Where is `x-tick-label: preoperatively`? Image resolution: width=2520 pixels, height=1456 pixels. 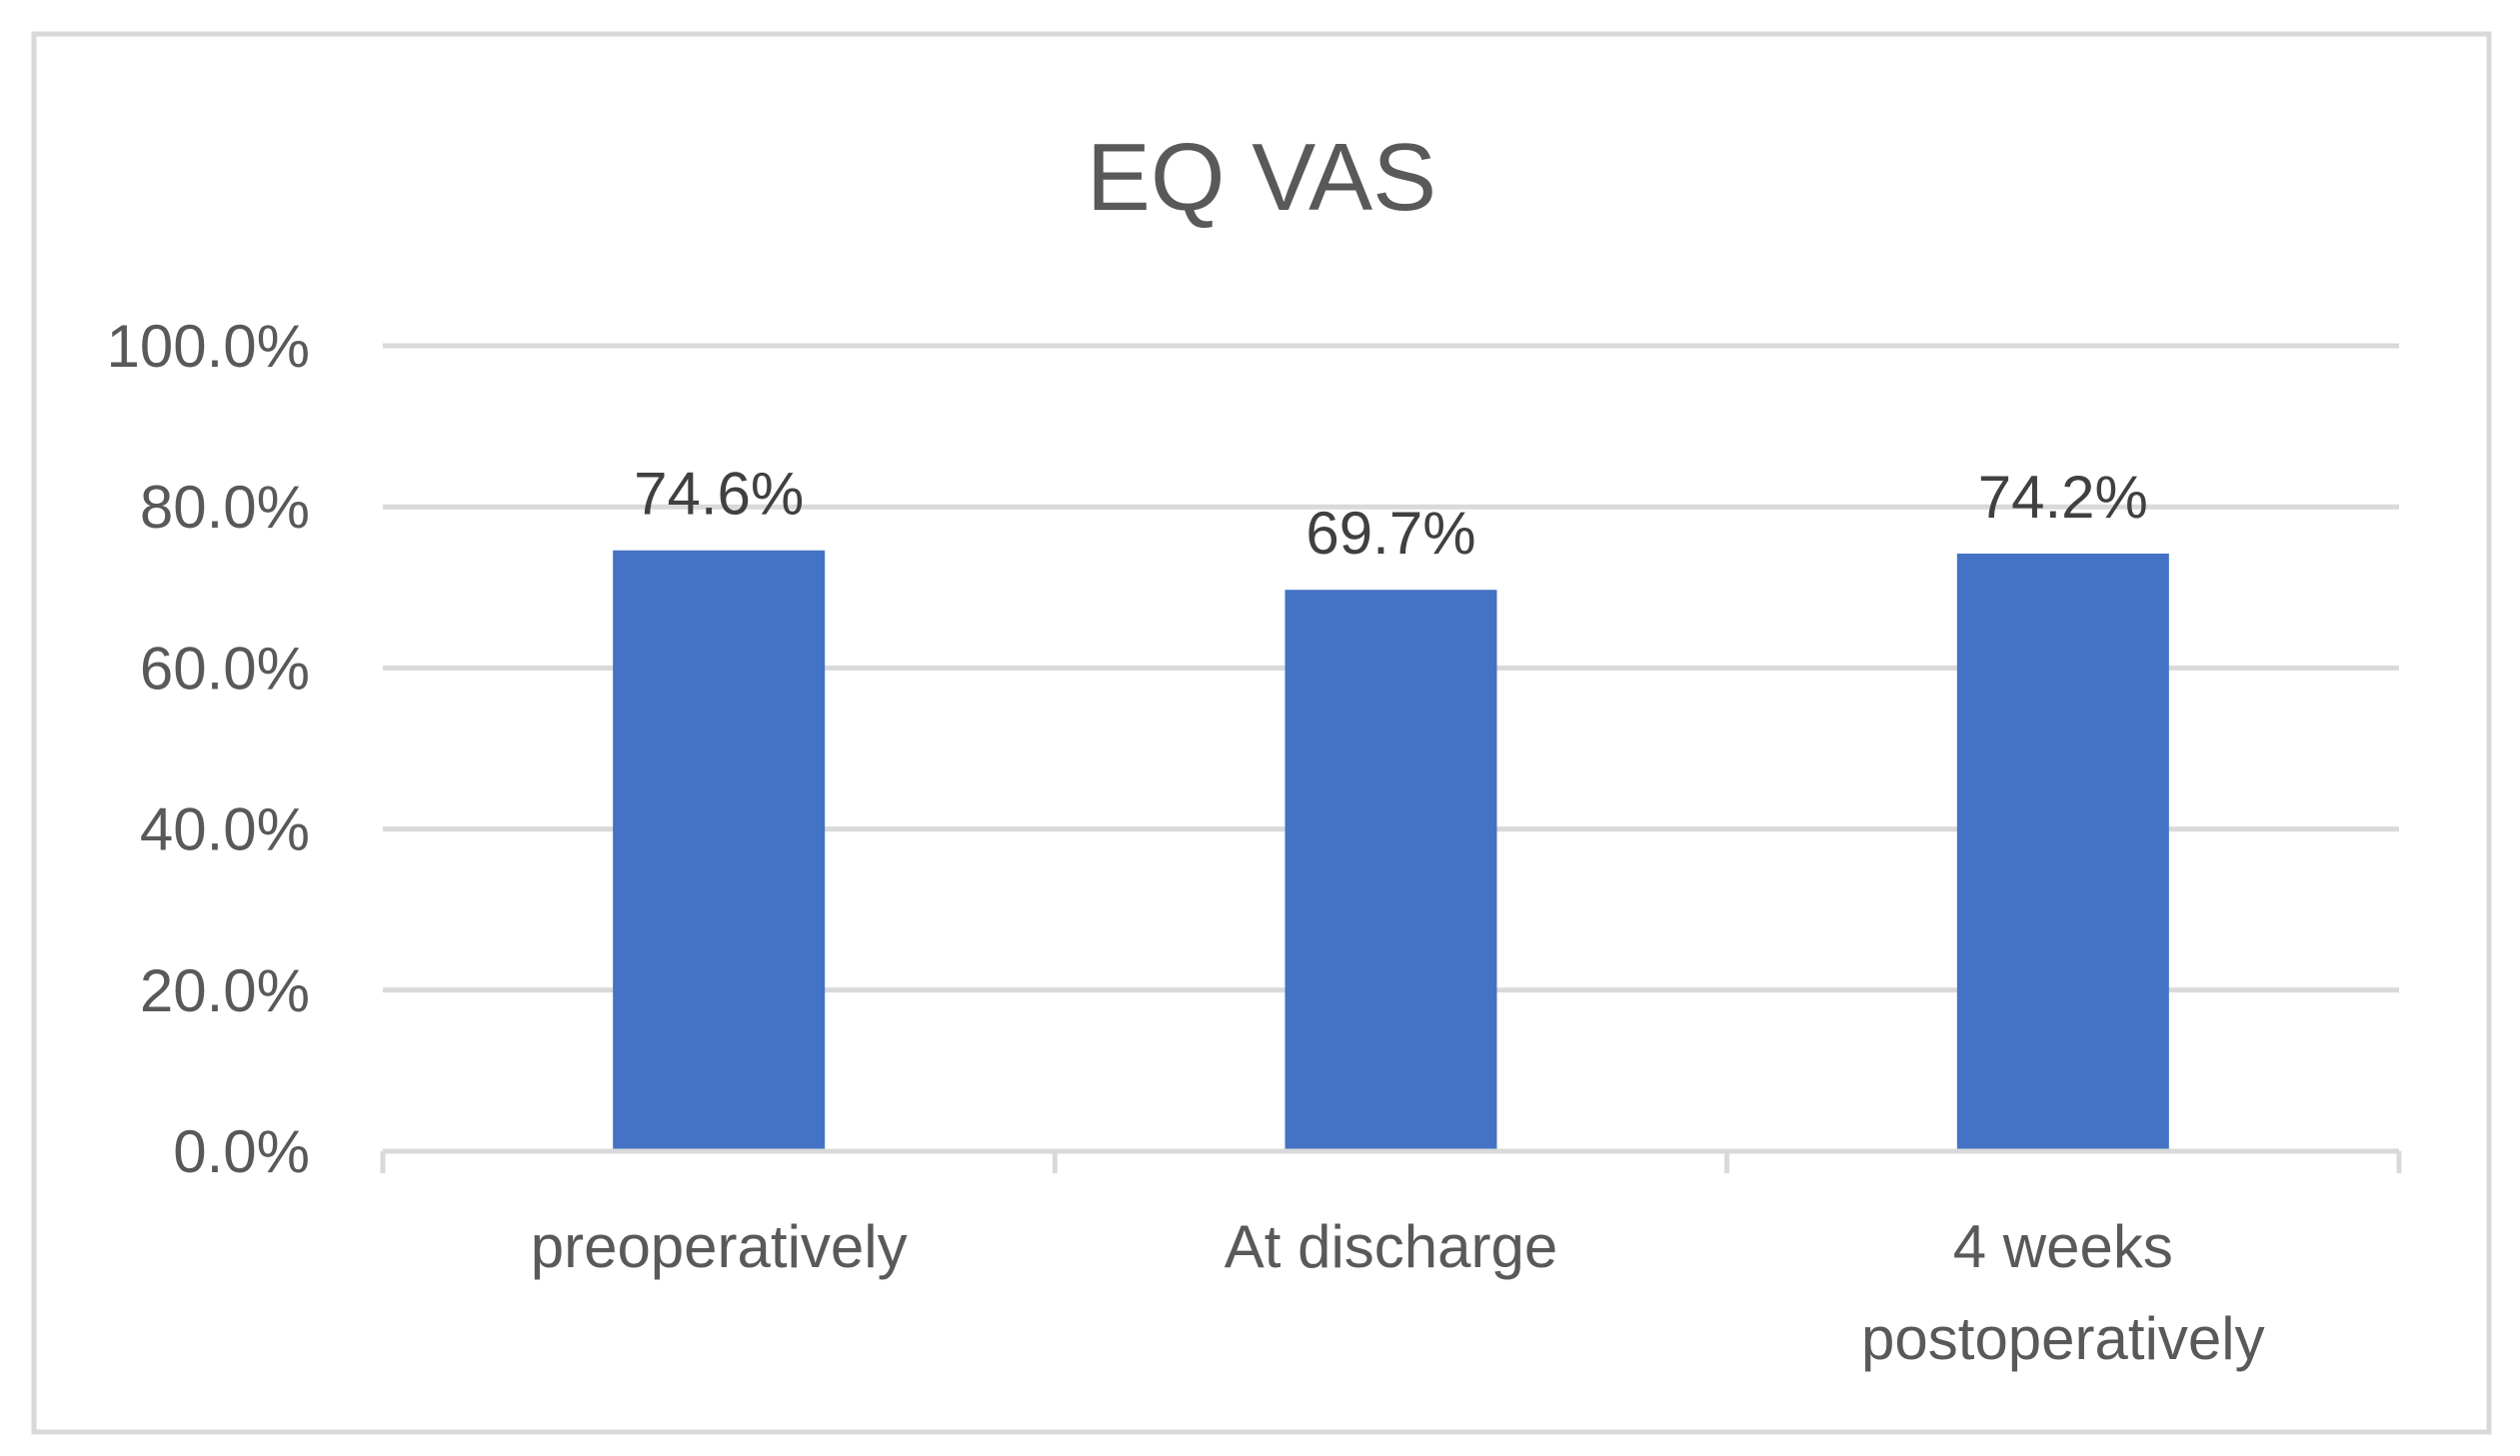
x-tick-label: preoperatively is located at coordinates (720, 1246).